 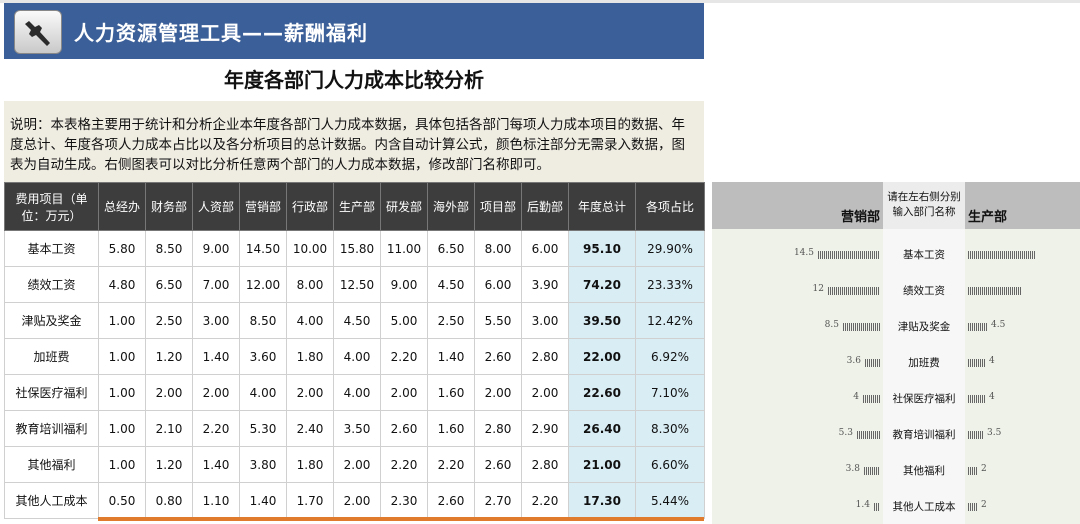 What do you see at coordinates (404, 500) in the screenshot?
I see `cost-cell: 2.30` at bounding box center [404, 500].